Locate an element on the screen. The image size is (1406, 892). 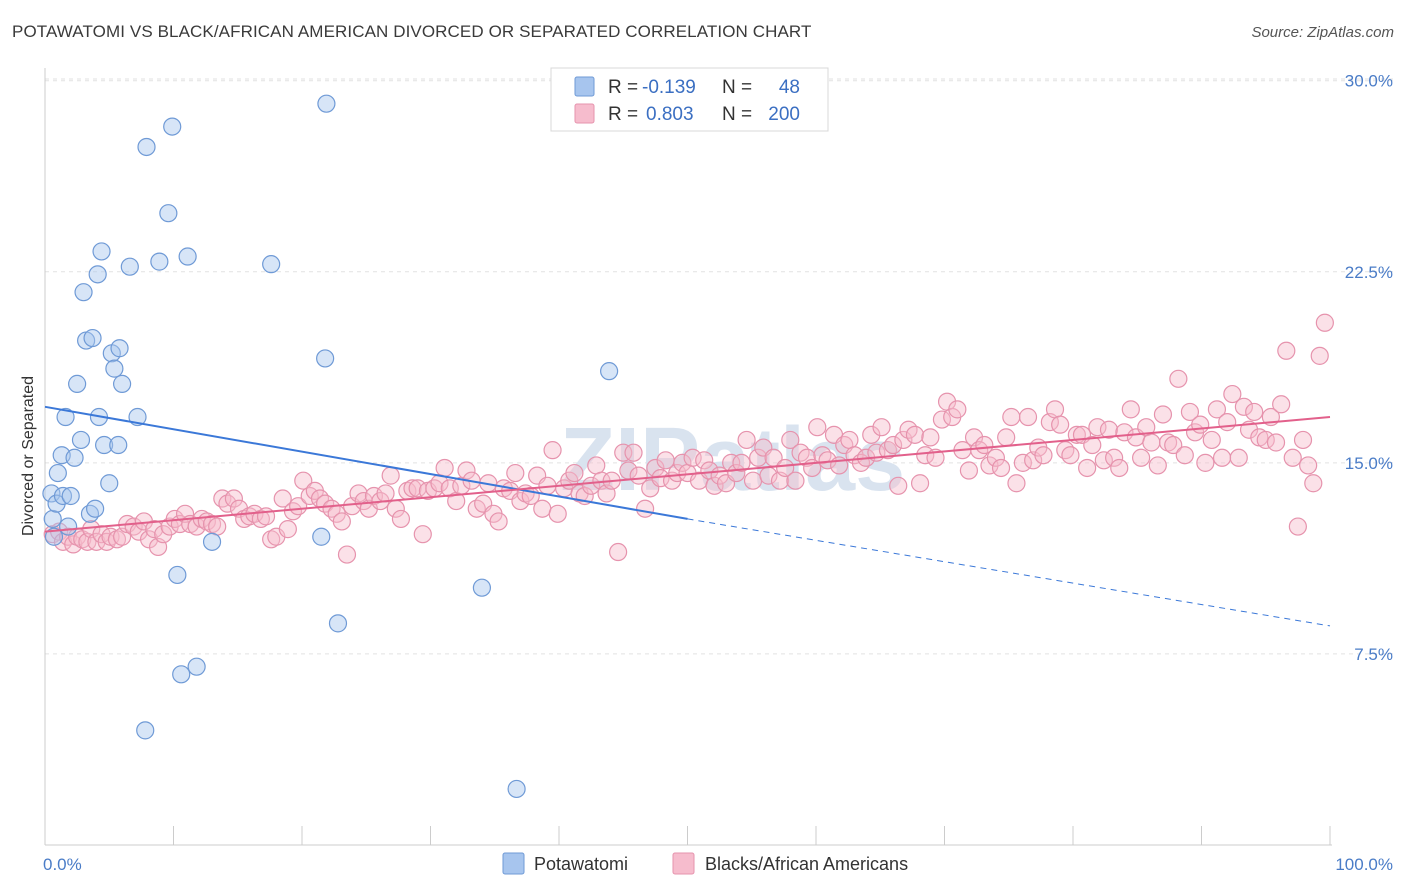
y-axis-tick-labels: 7.5% 15.0% 22.5% 30.0% is located at coordinates (1369, 368).